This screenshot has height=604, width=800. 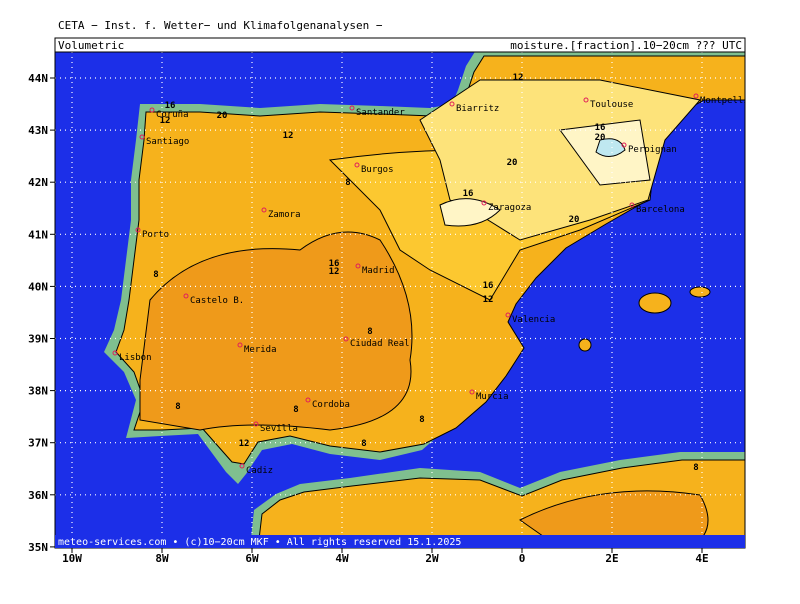 I want to click on city-label: Castelo B., so click(x=217, y=301).